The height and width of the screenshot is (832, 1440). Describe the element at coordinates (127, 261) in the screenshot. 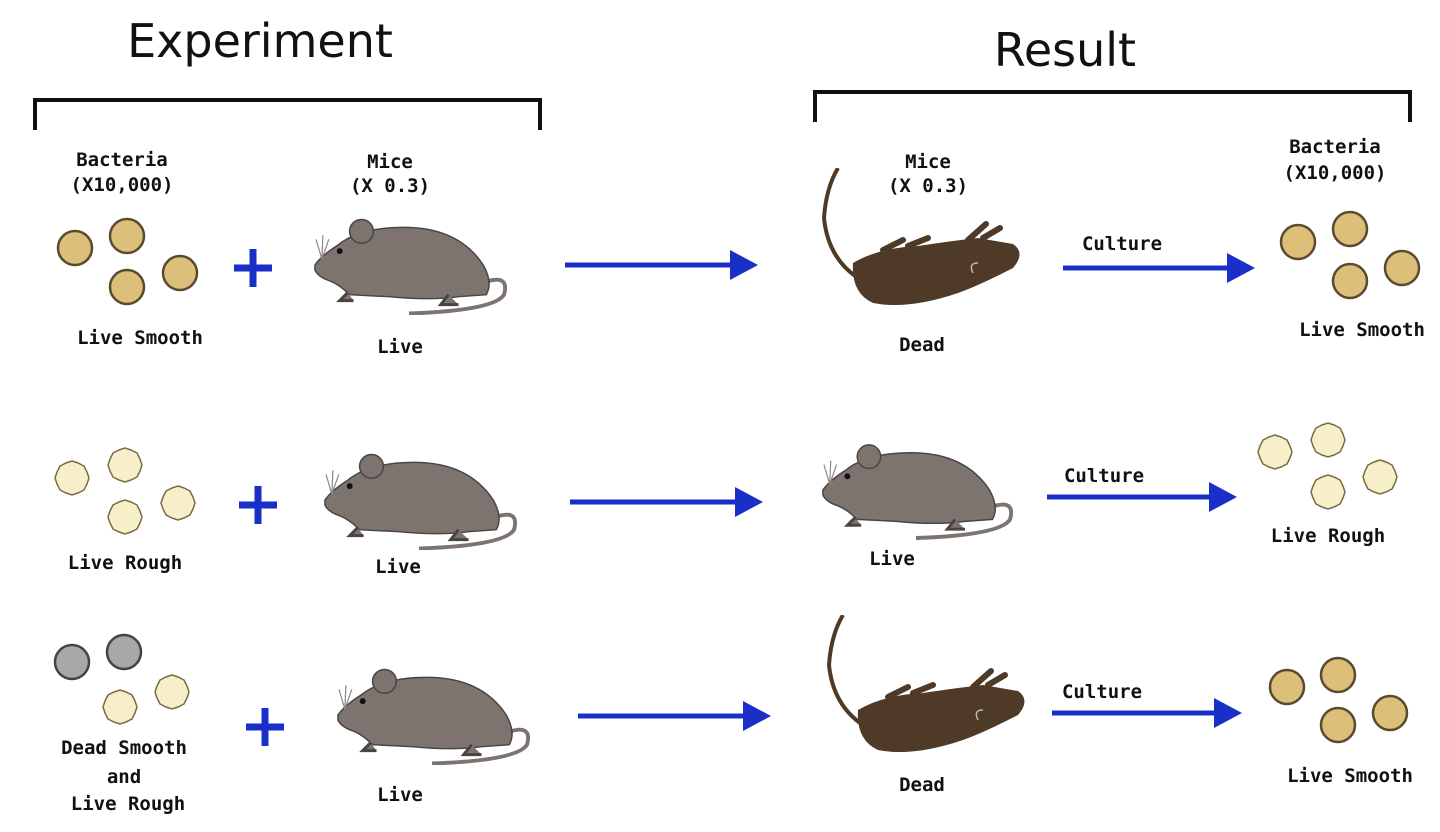

I see `live-smooth-bacteria-group` at that location.